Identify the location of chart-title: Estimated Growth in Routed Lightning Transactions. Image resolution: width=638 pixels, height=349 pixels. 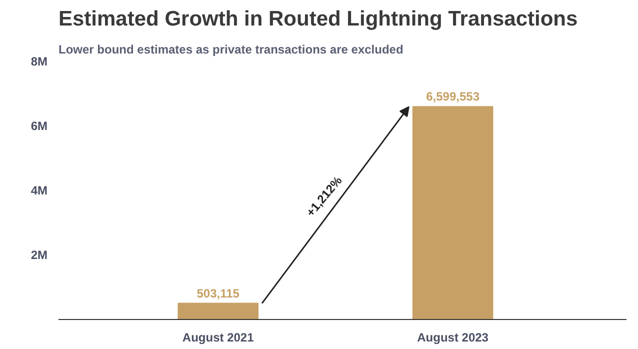
(318, 19).